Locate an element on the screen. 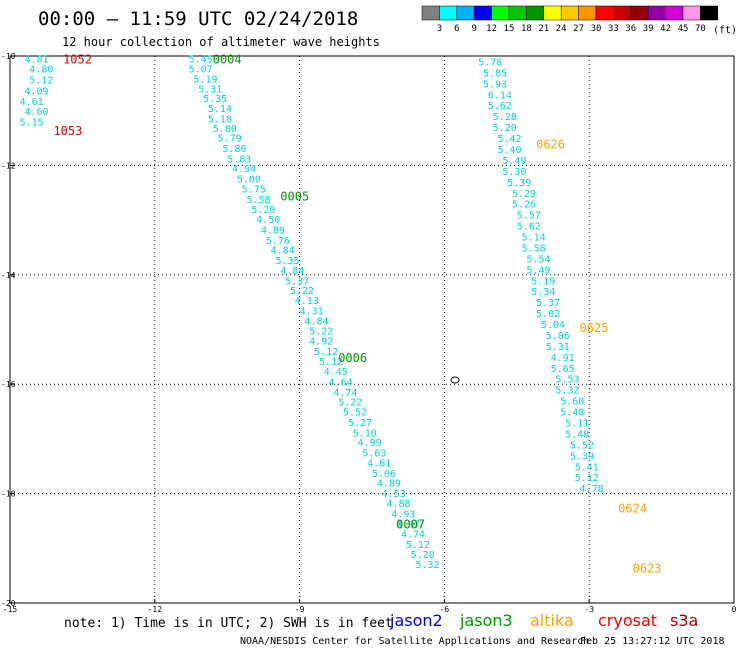 The height and width of the screenshot is (650, 740). x-tick-label: -15 is located at coordinates (10, 609).